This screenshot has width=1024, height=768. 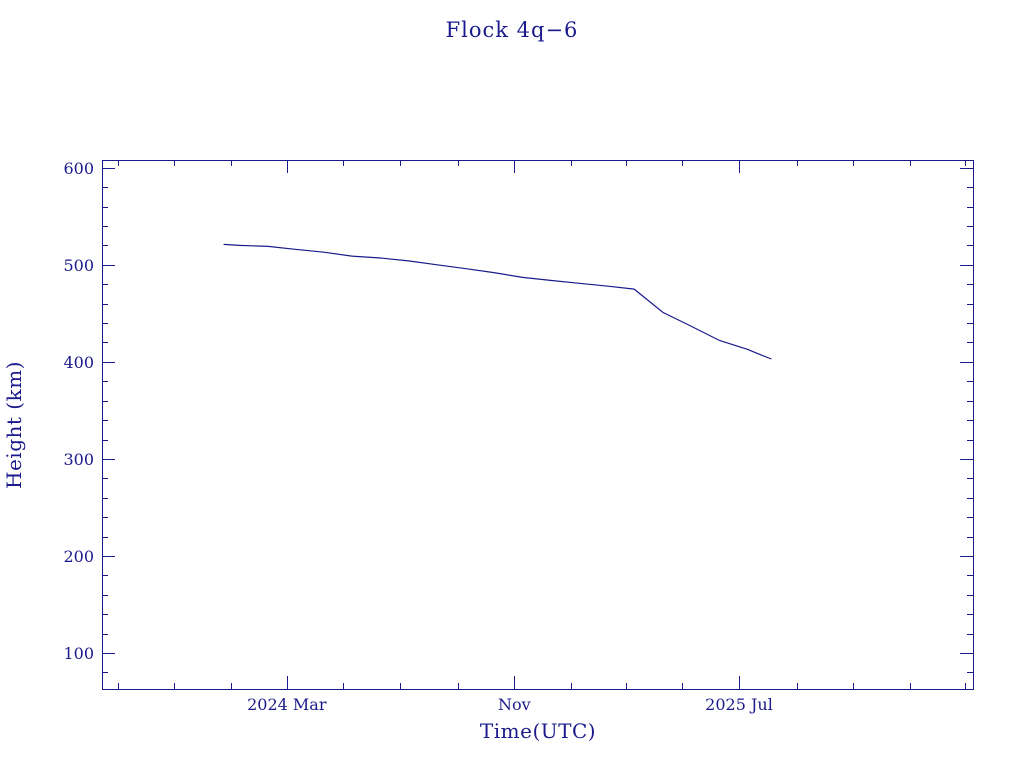 I want to click on y-tick-label: 300, so click(x=78, y=459).